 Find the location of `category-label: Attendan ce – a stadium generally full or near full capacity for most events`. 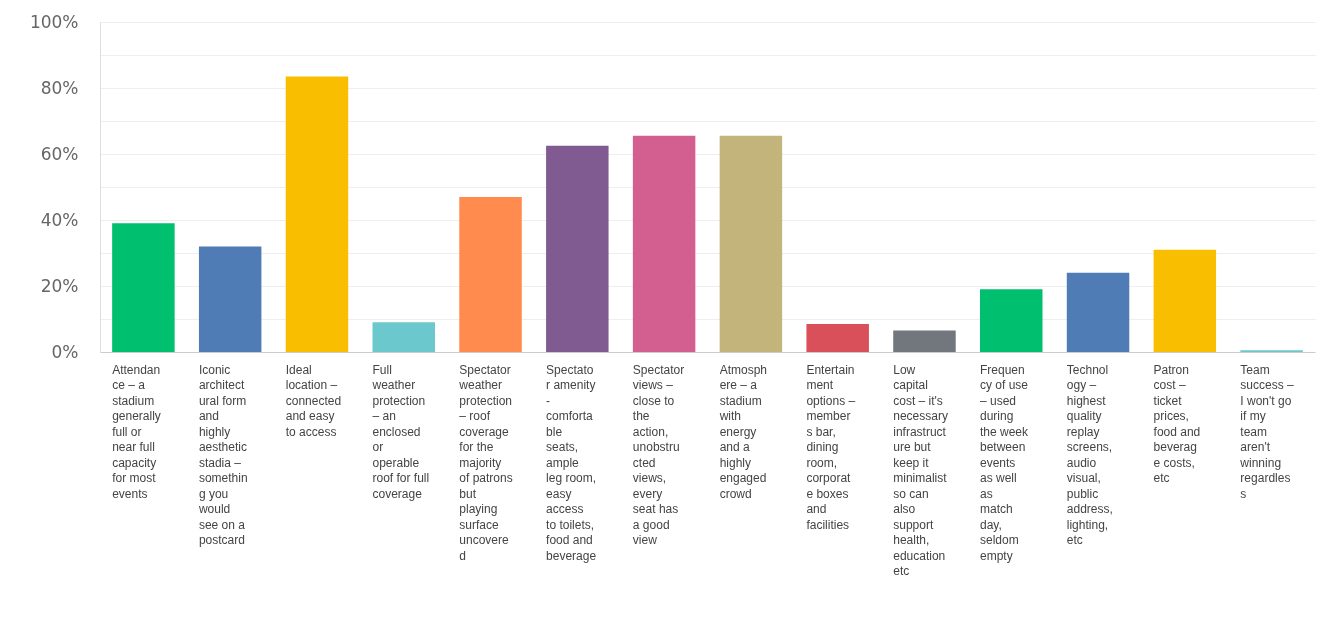

category-label: Attendan ce – a stadium generally full or near full capacity for most events is located at coordinates (136, 431).